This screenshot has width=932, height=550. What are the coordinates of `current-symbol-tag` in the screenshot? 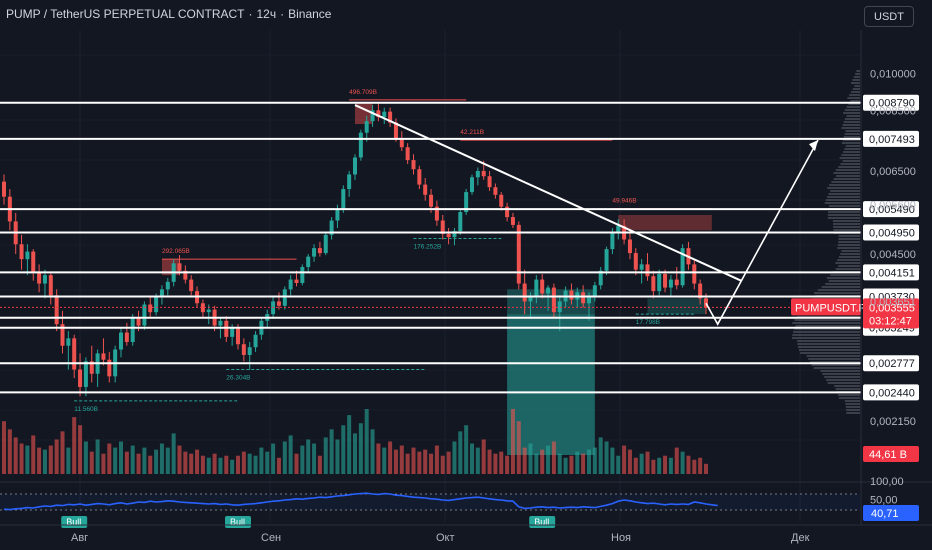 It's located at (826, 307).